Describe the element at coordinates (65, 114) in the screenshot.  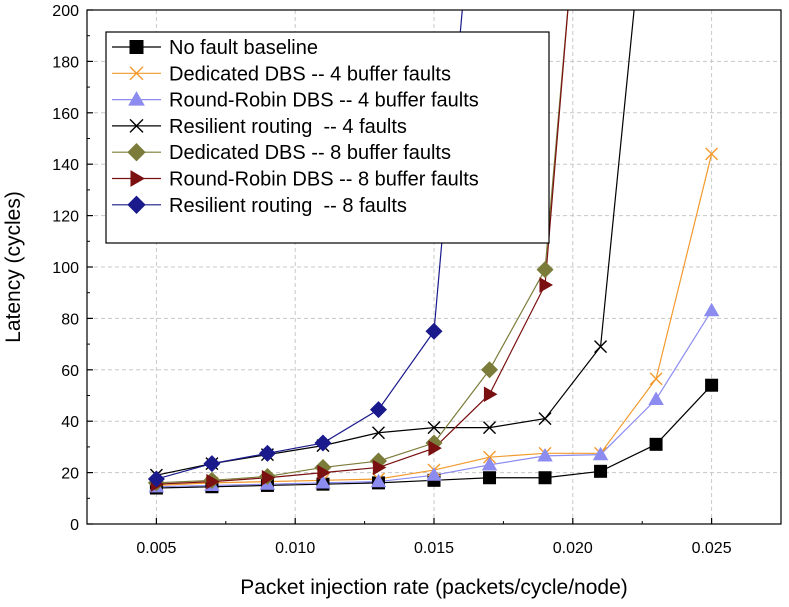
I see `y-tick-label-8: 160` at that location.